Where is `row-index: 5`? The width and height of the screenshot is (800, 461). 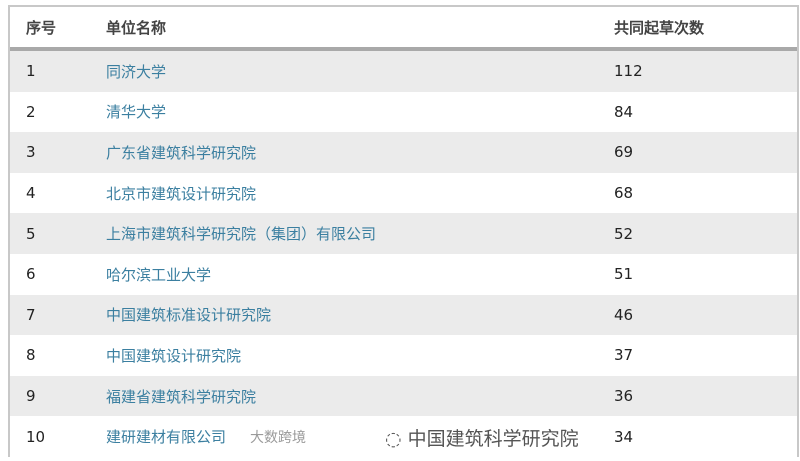
row-index: 5 is located at coordinates (31, 233).